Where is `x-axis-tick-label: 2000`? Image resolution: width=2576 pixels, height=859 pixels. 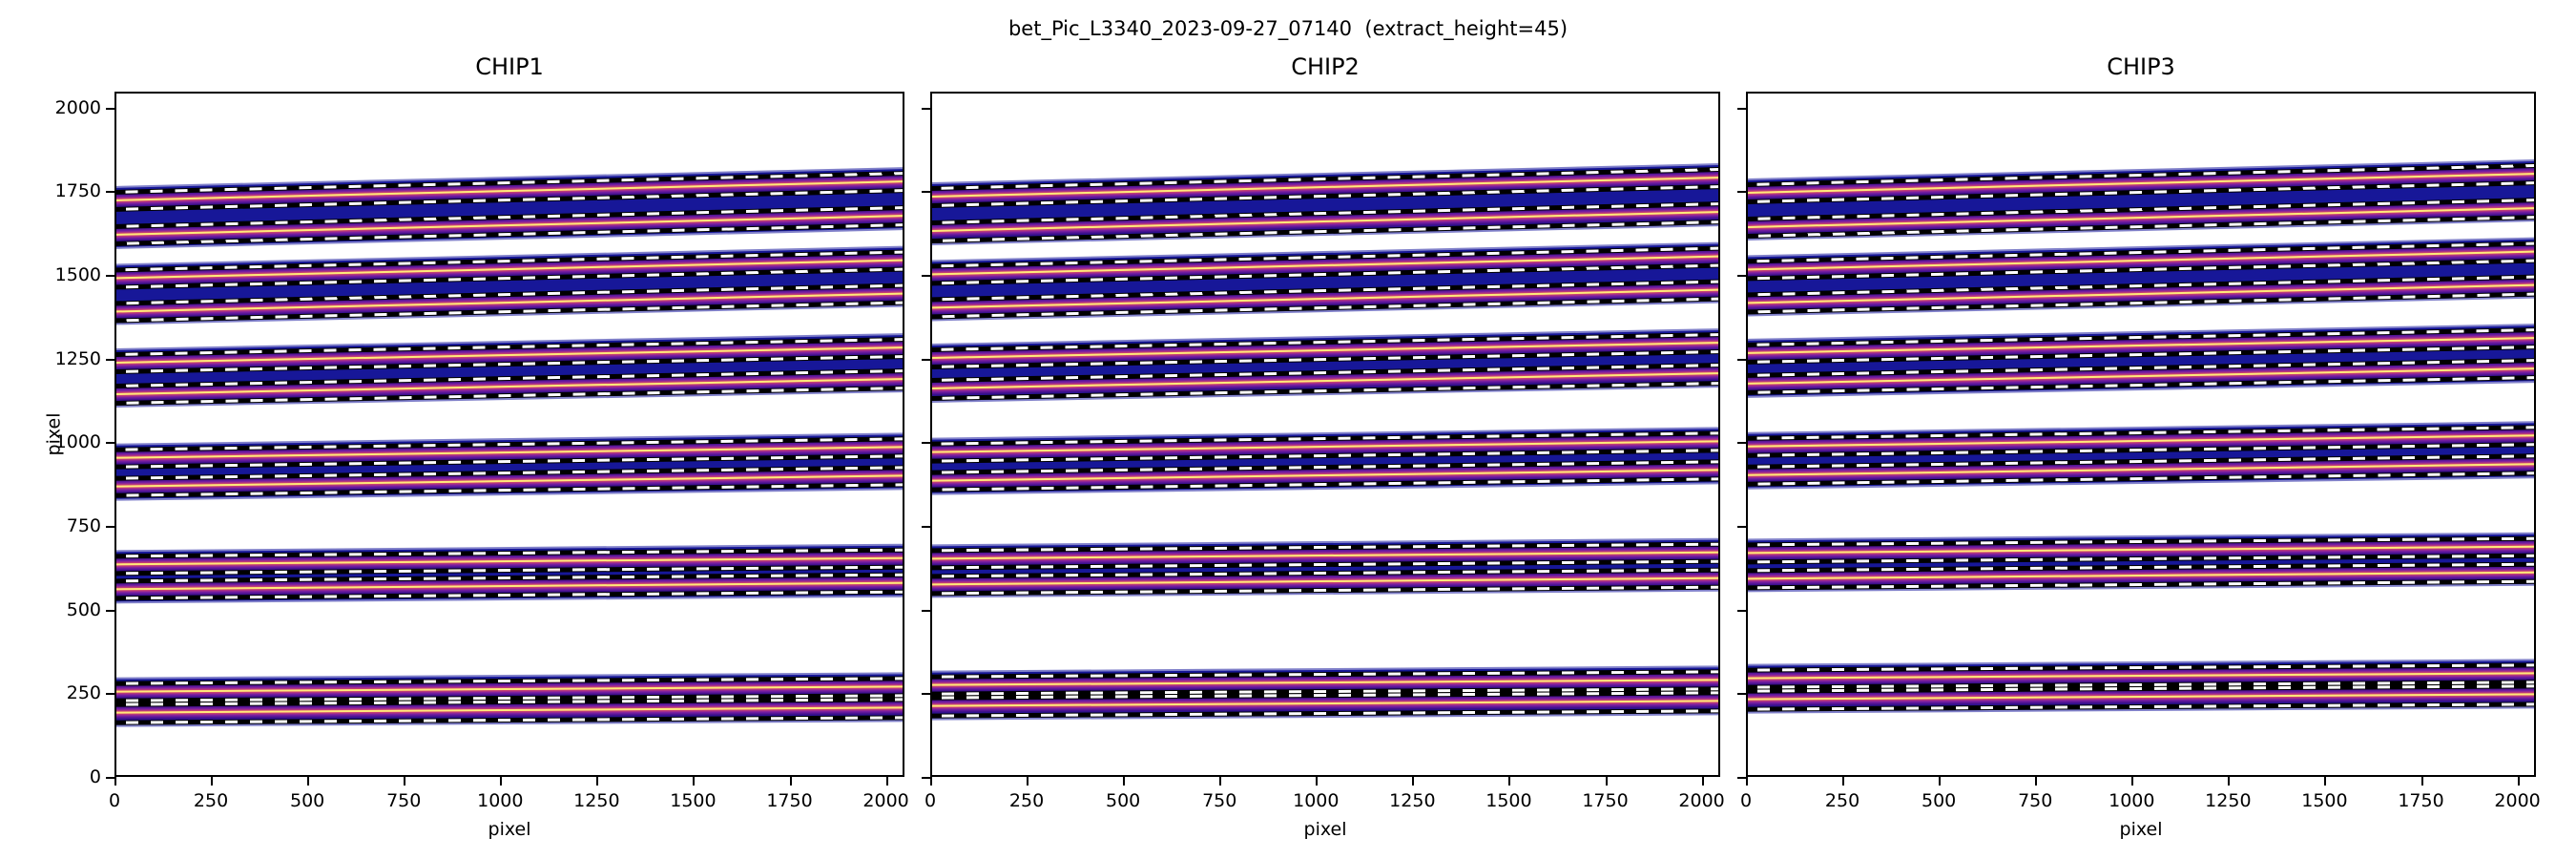 x-axis-tick-label: 2000 is located at coordinates (885, 800).